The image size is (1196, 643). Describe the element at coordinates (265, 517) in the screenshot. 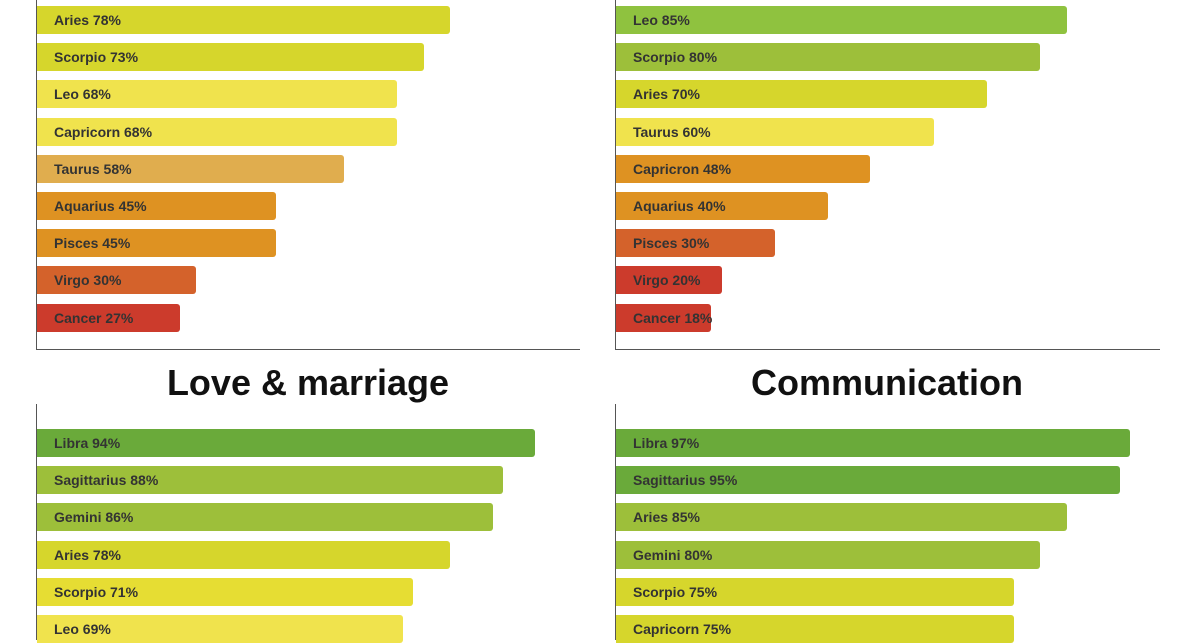

I see `bar-gemini: Gemini 86%` at that location.